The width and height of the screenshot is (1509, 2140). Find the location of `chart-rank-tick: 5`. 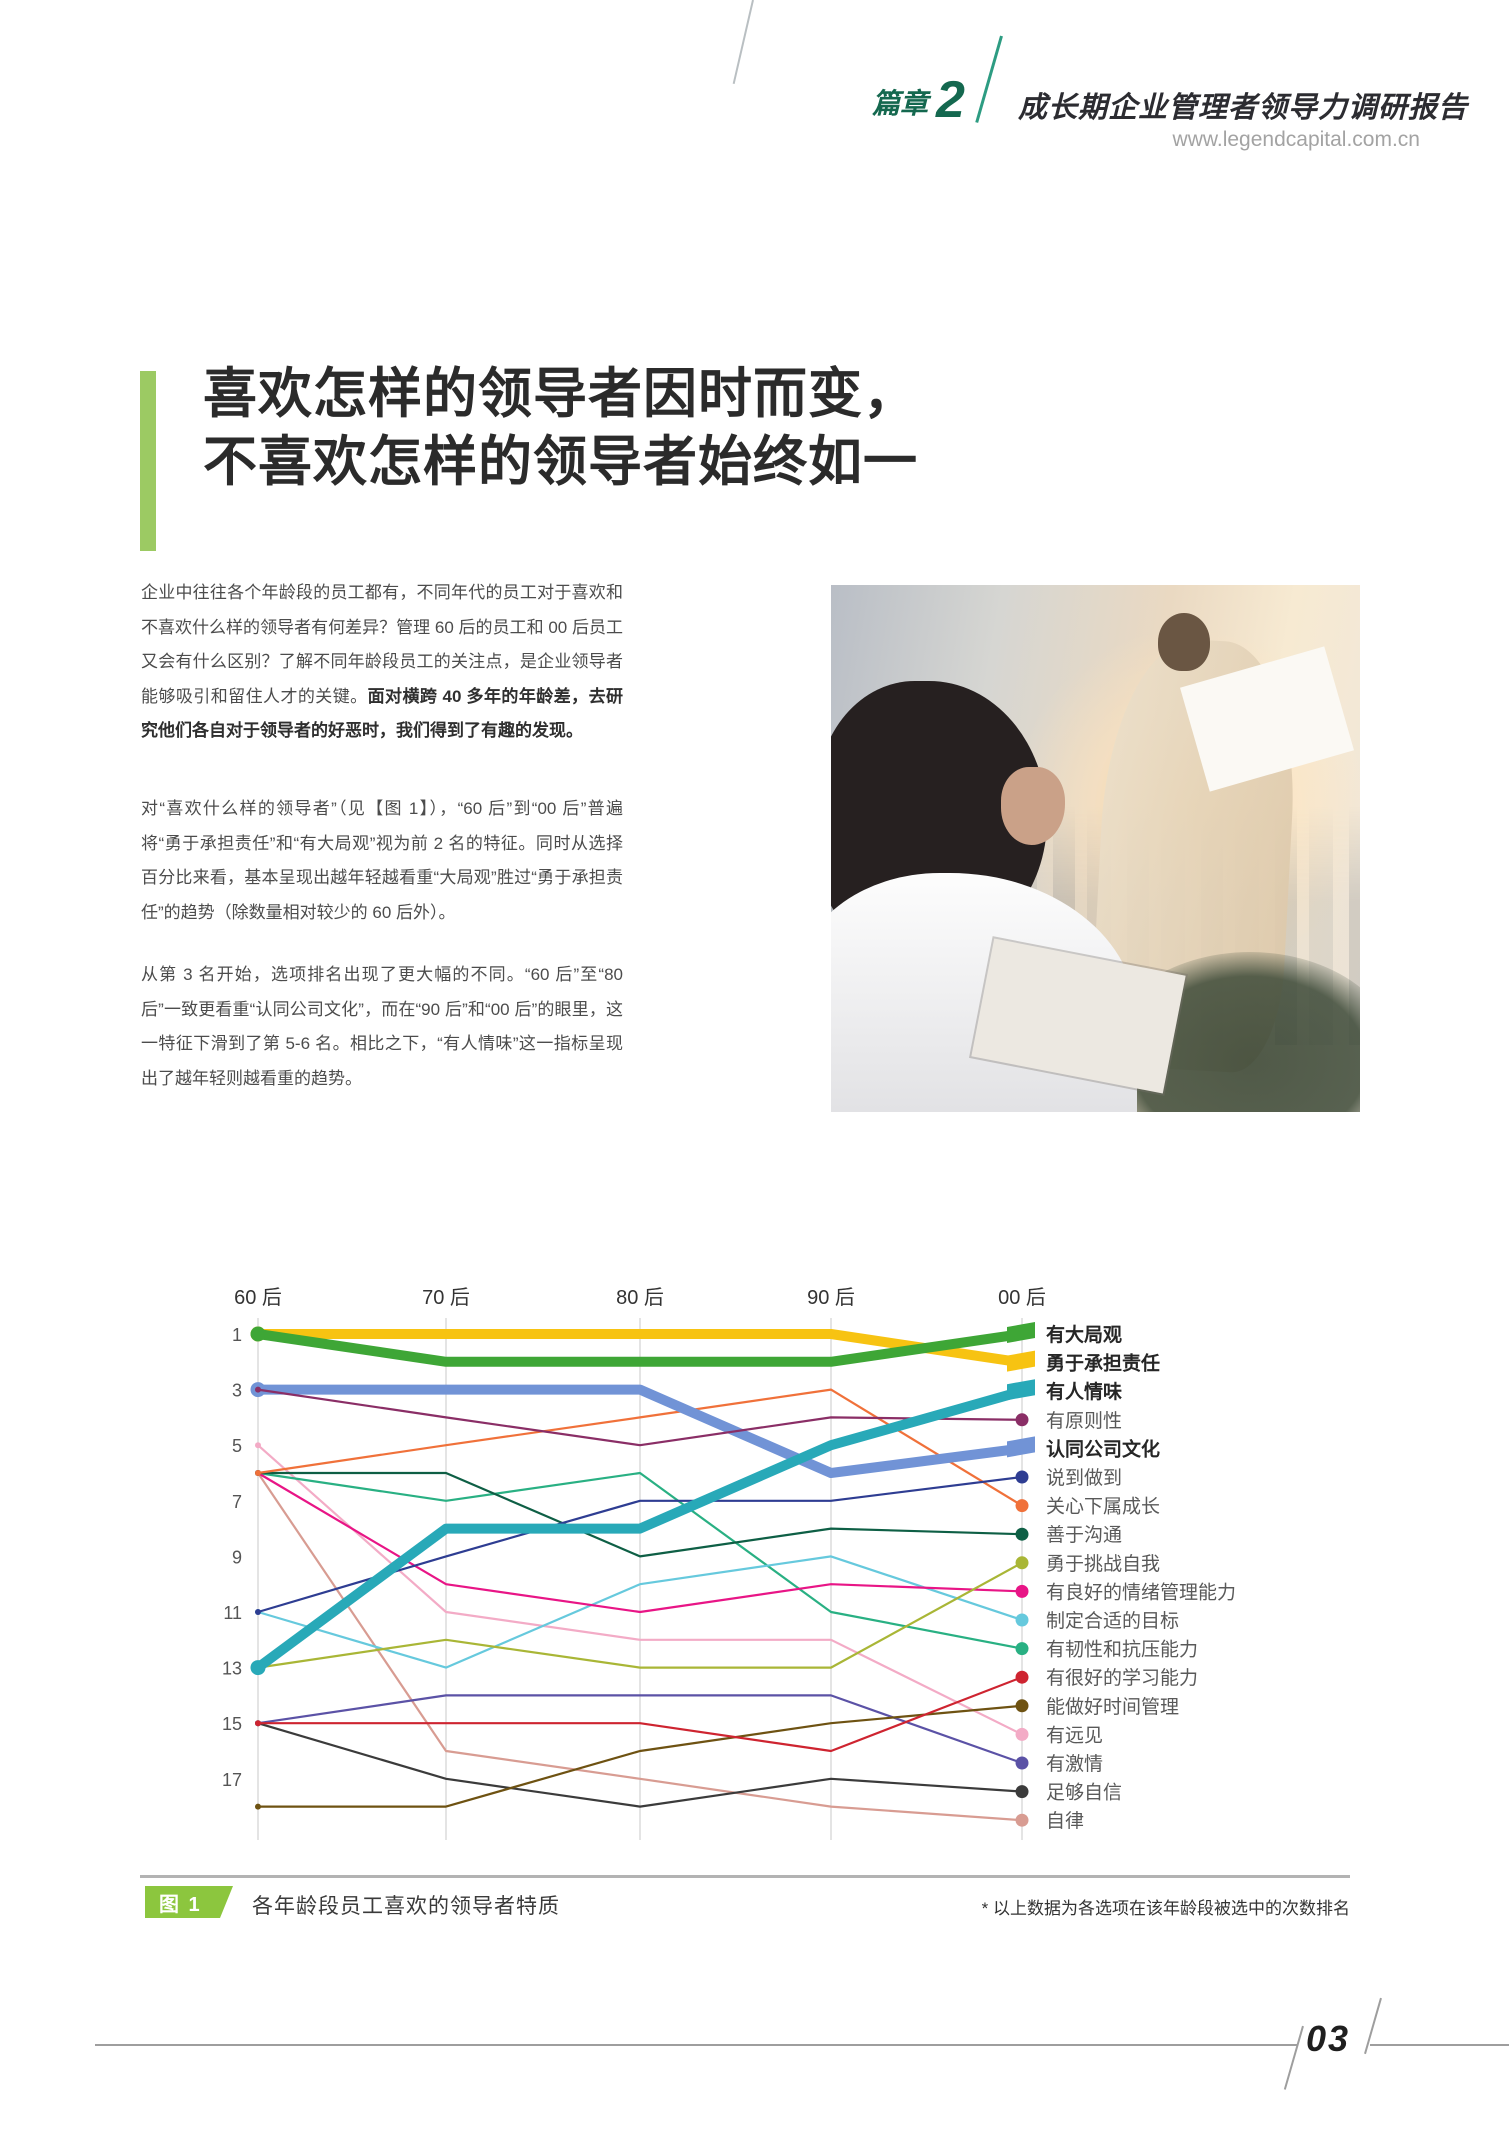

chart-rank-tick: 5 is located at coordinates (237, 1446).